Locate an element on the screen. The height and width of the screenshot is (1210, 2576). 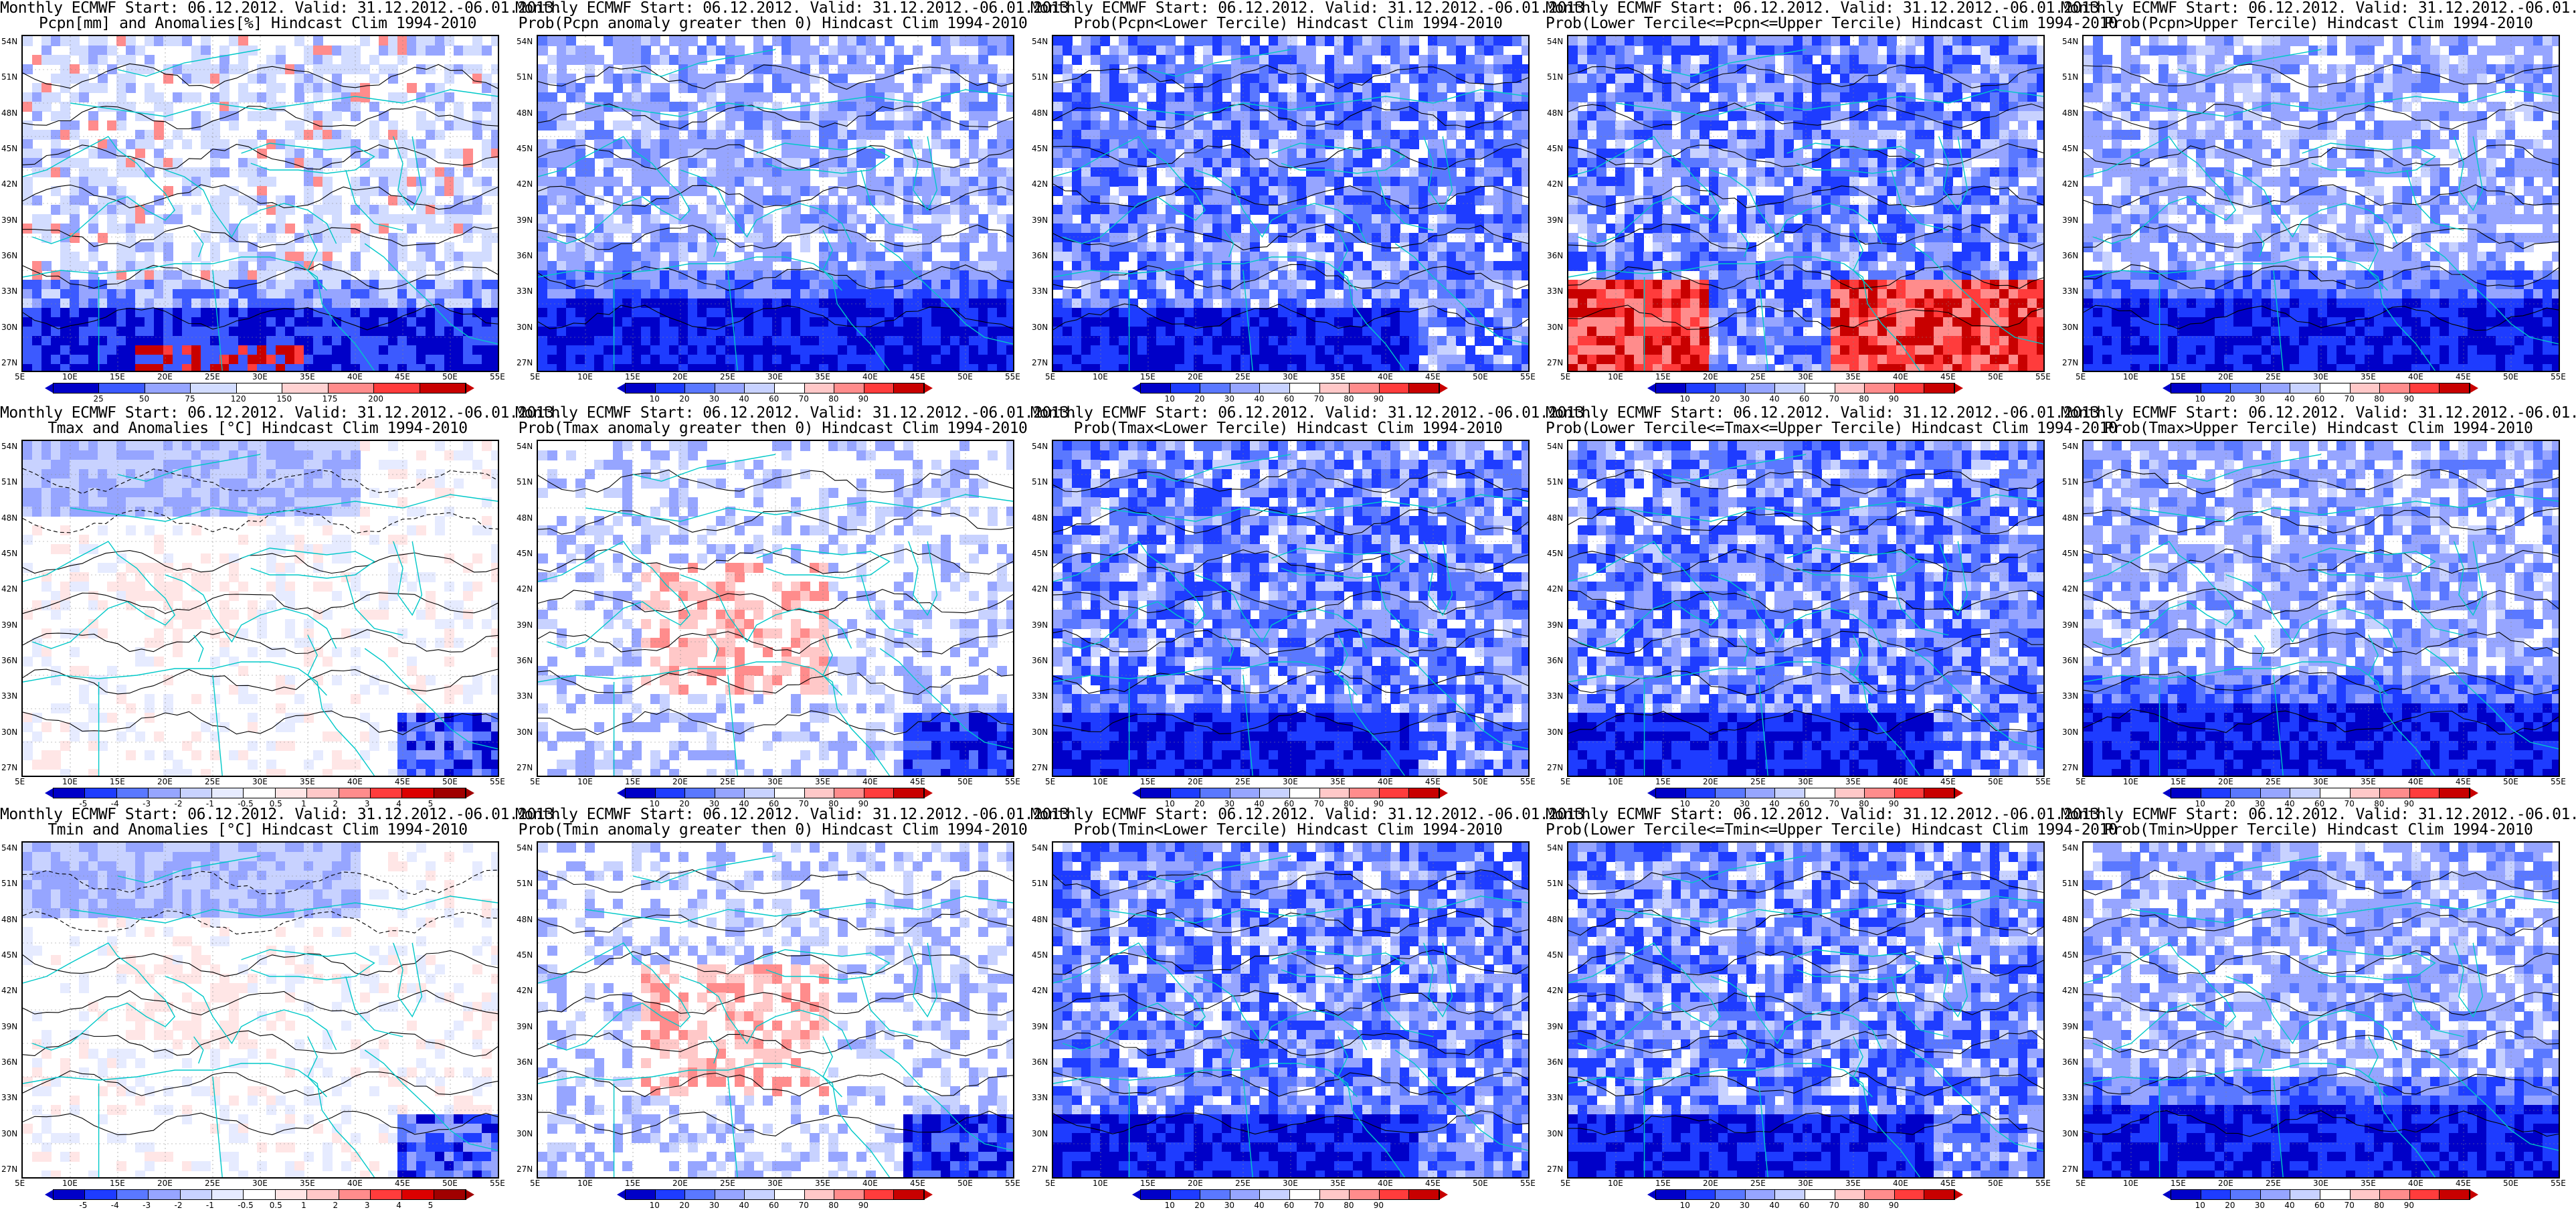
lon-label: 25E is located at coordinates (212, 376).